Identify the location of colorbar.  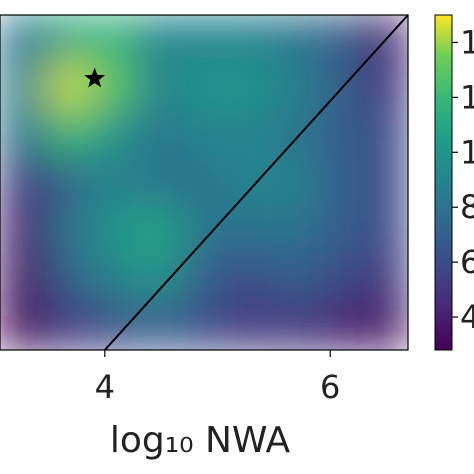
(443, 182).